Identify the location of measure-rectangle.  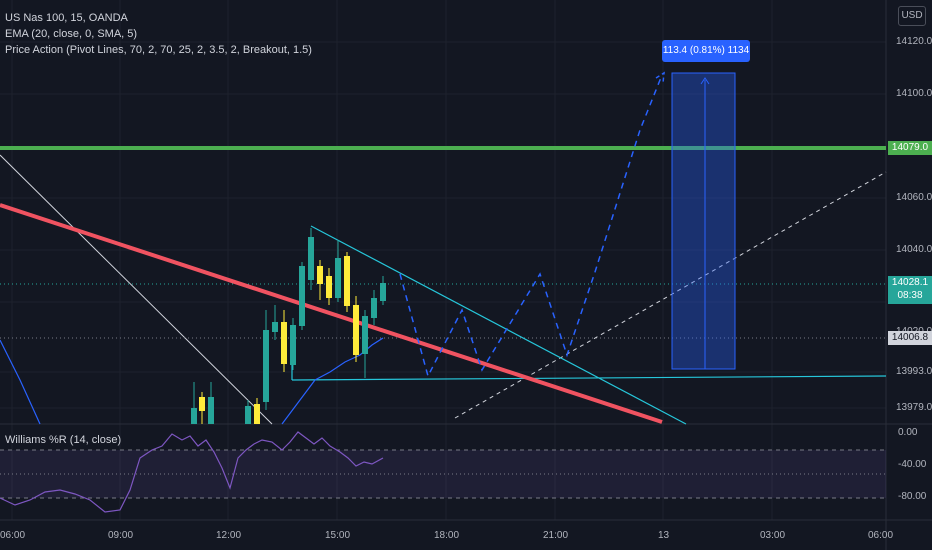
(703, 221).